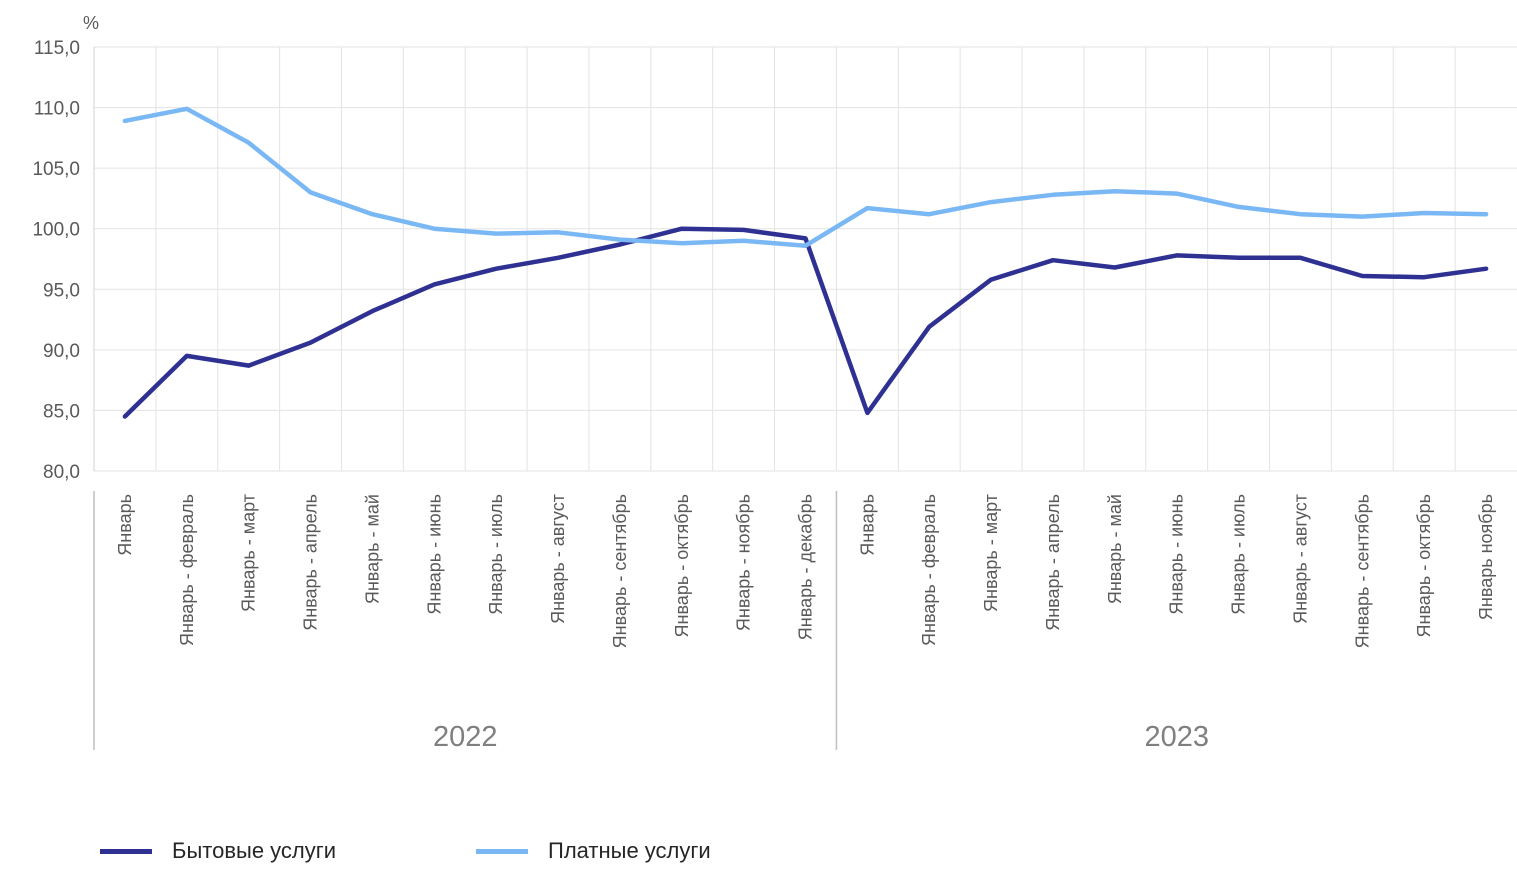 The height and width of the screenshot is (872, 1517). I want to click on x-tick-label: Январь - ноябрь, so click(744, 562).